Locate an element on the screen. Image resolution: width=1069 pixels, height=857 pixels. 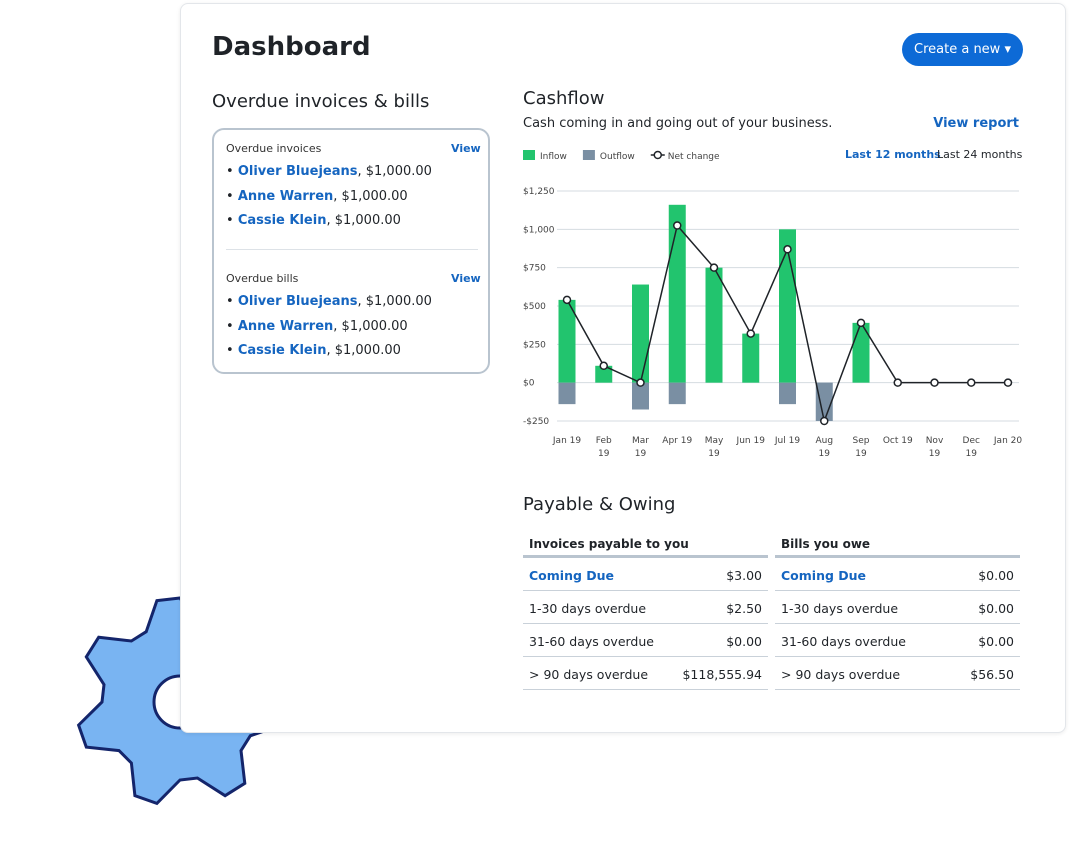
row-amount: $56.50 is located at coordinates (992, 674).